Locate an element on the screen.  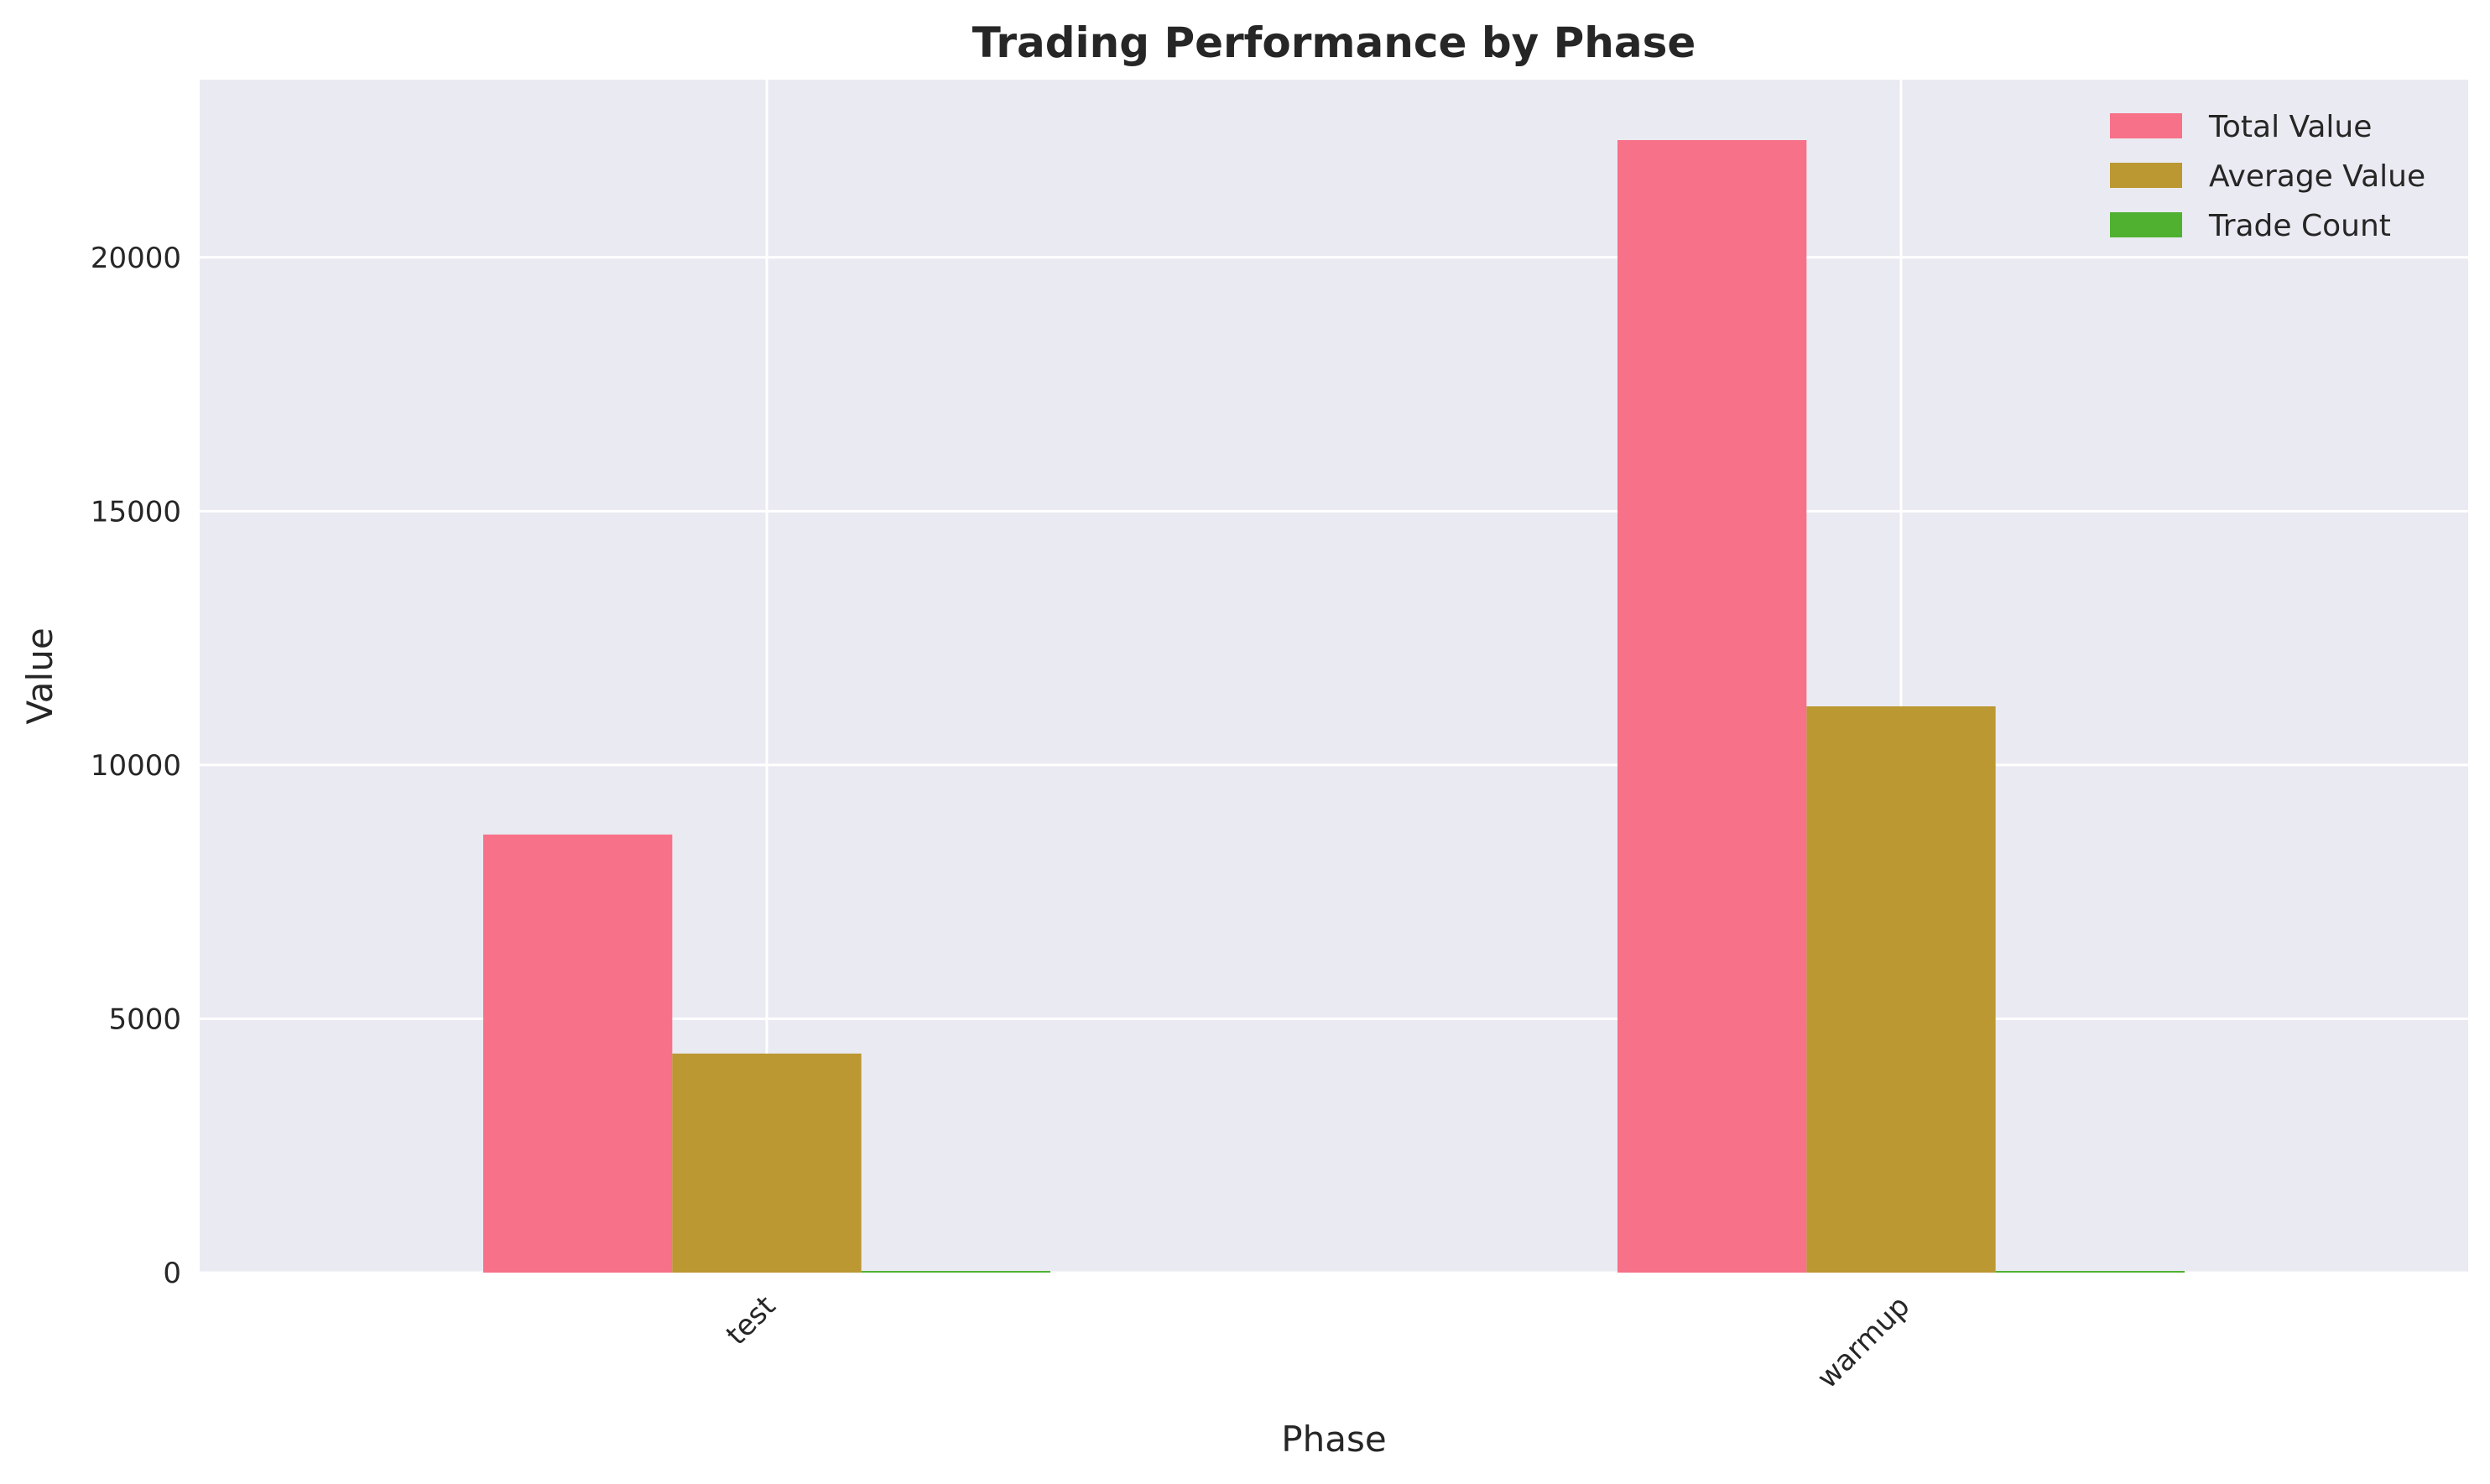
legend: Total Value Average Value Trade Count is located at coordinates (2268, 176).